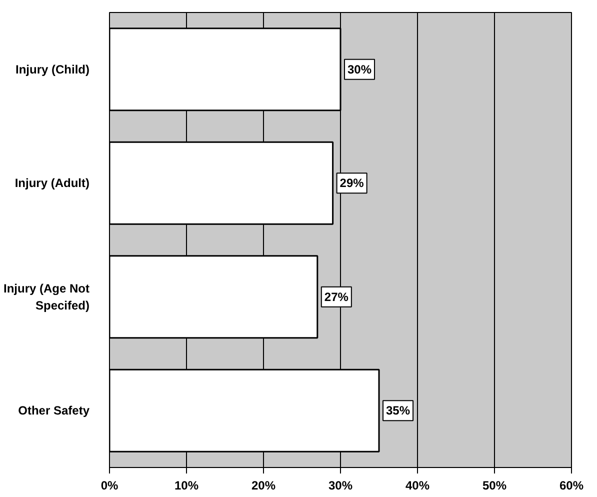  I want to click on y-tick-label: Injury (Adult), so click(52, 183).